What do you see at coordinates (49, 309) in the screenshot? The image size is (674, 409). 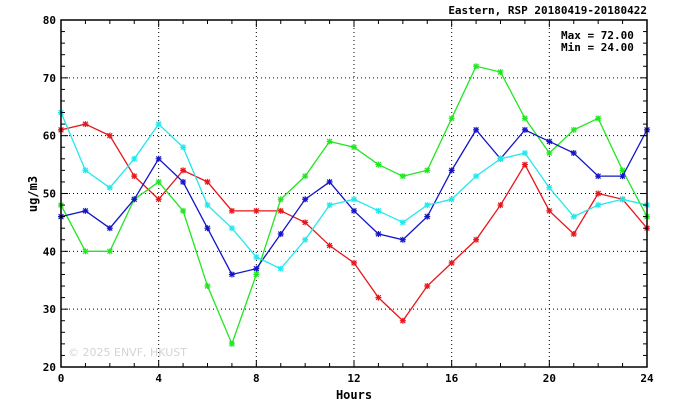 I see `y-tick-label: 30` at bounding box center [49, 309].